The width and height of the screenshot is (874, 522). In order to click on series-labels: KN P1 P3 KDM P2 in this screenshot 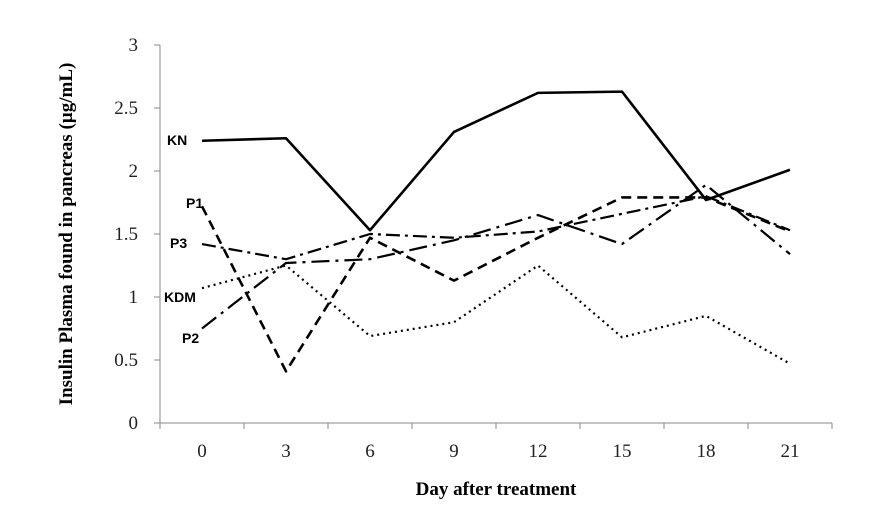, I will do `click(183, 239)`.